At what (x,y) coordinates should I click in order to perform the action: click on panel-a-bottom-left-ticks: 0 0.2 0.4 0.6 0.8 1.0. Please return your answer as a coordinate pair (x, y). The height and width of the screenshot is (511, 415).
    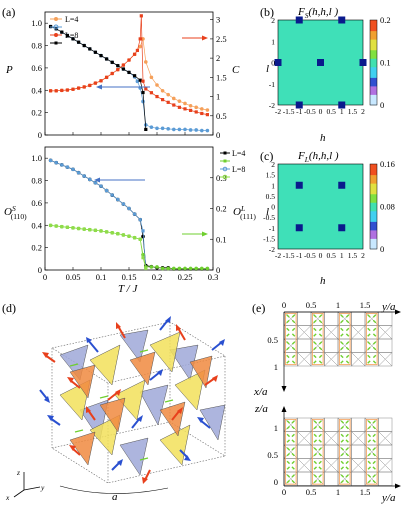
    Looking at the image, I should click on (39, 214).